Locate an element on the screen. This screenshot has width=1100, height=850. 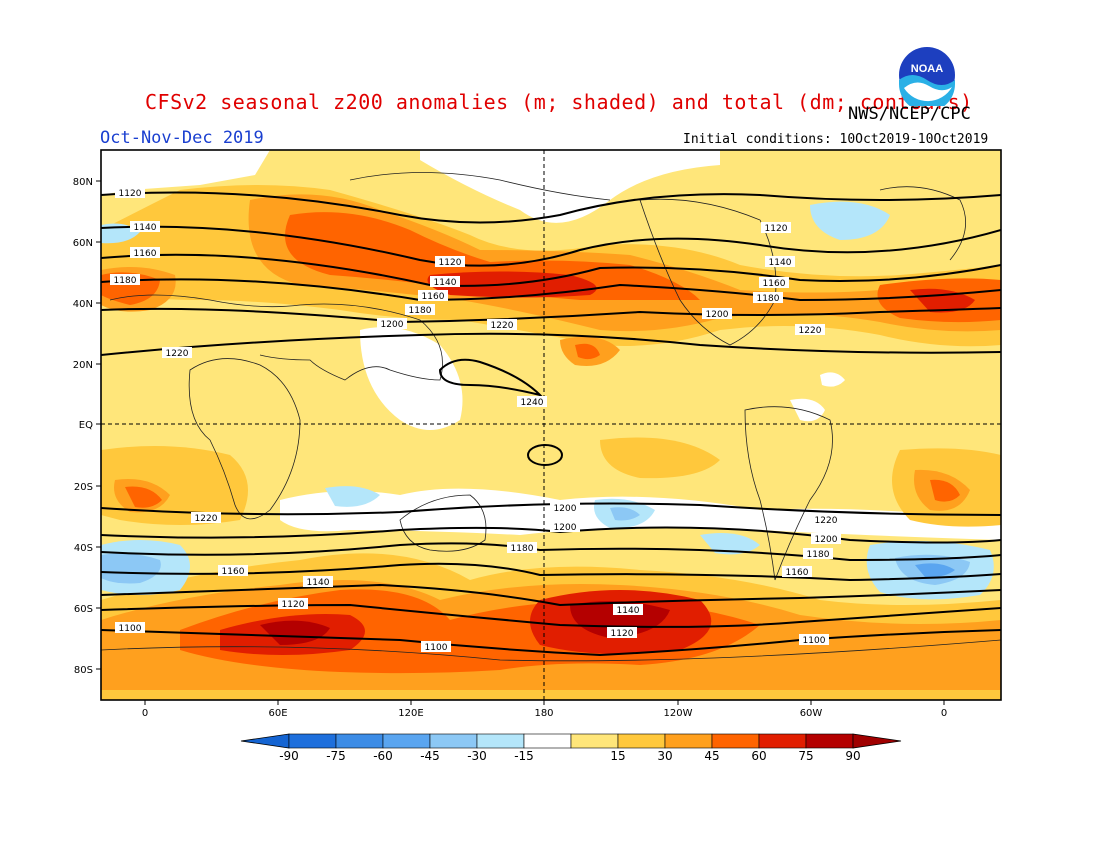
colorbar-tick-label: -75 is located at coordinates (336, 756).